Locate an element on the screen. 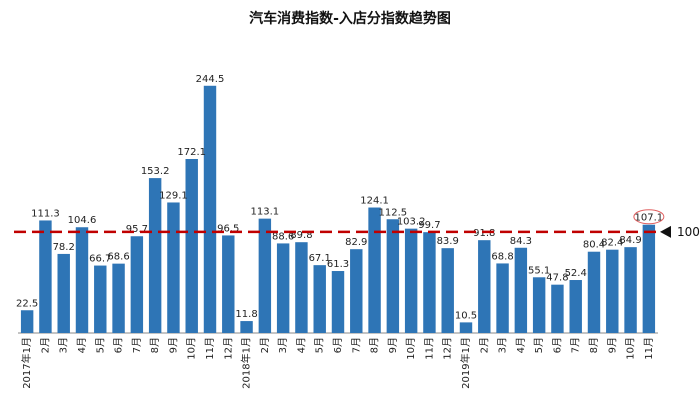 This screenshot has height=403, width=700. reference-marker-icon is located at coordinates (665, 231).